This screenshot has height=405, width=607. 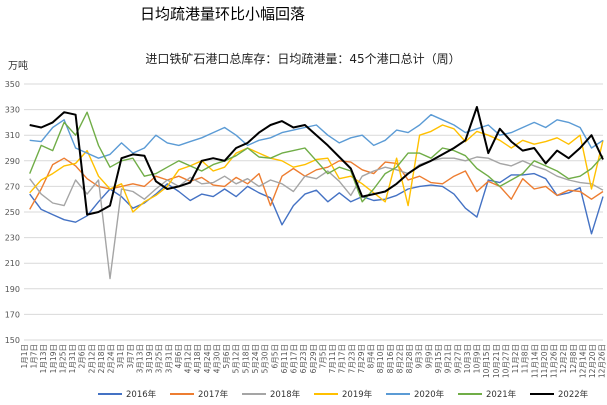 I want to click on x-tick-label: 2月6日, so click(x=82, y=356).